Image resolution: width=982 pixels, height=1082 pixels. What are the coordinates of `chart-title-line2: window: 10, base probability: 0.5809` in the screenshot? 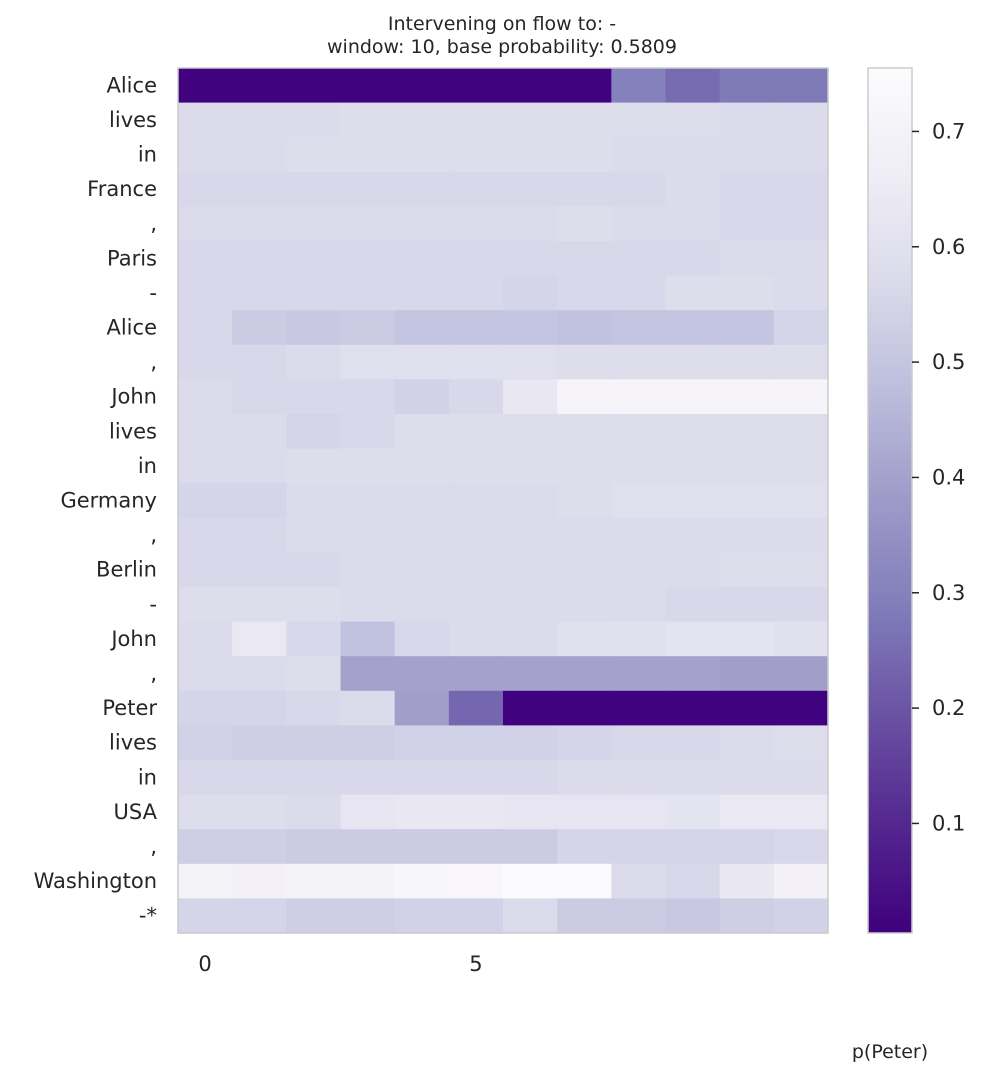 It's located at (502, 47).